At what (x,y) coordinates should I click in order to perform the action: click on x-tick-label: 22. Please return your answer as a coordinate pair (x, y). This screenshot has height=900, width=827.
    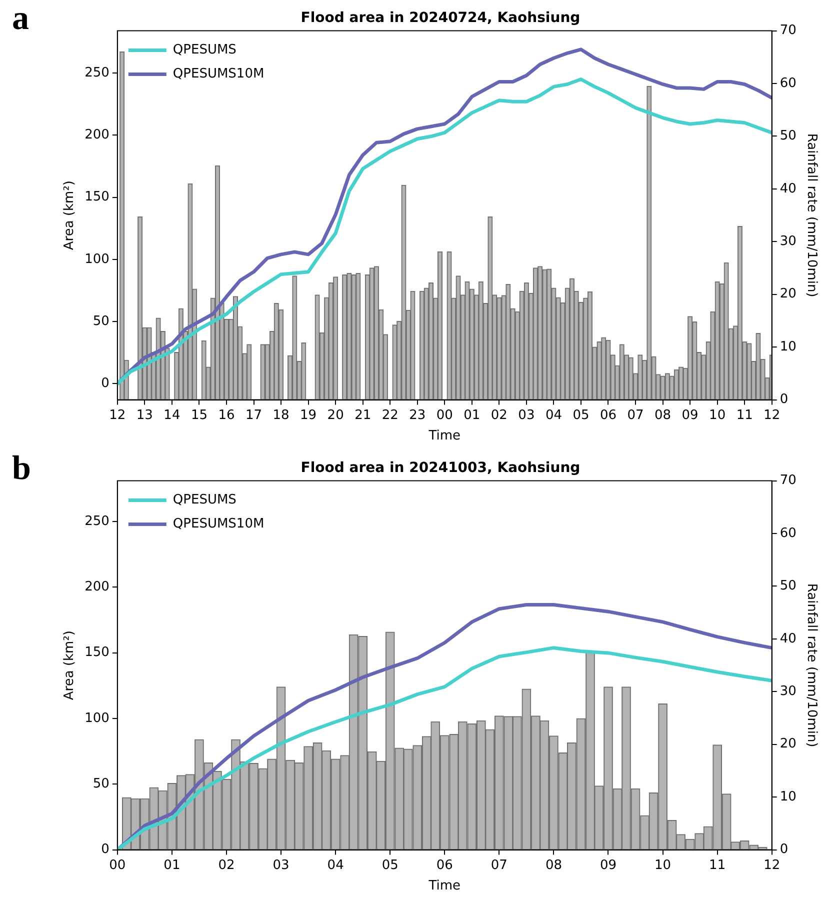
    Looking at the image, I should click on (390, 415).